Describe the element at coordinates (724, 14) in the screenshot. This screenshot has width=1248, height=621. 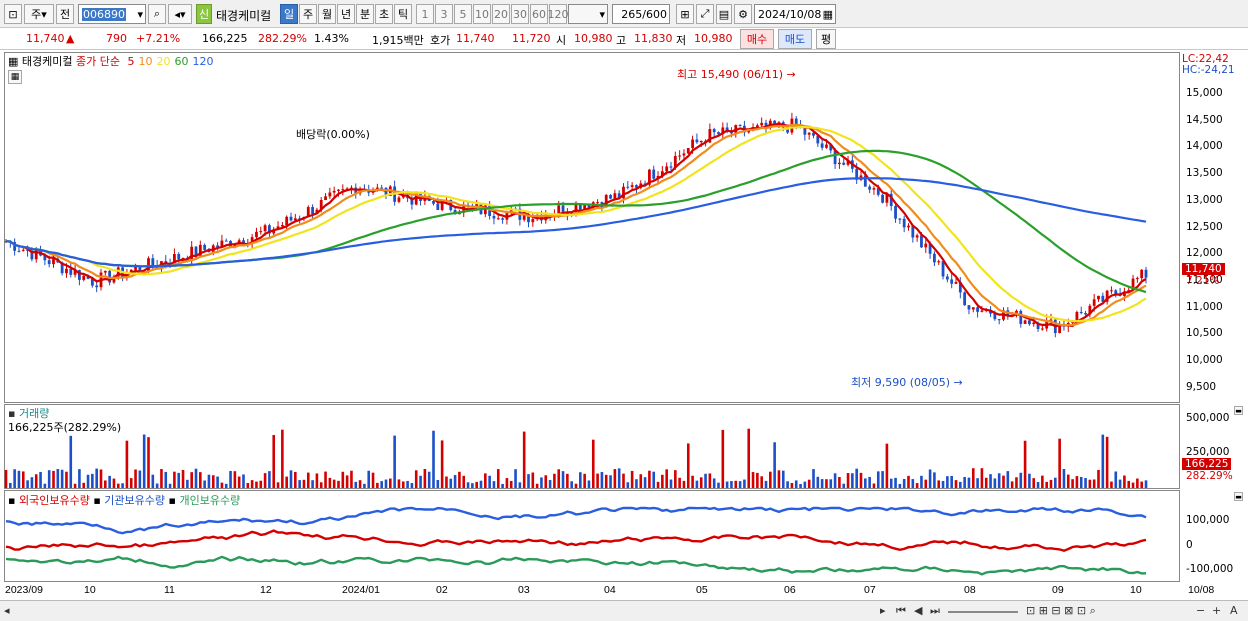
I see `save-icon: ▤` at that location.